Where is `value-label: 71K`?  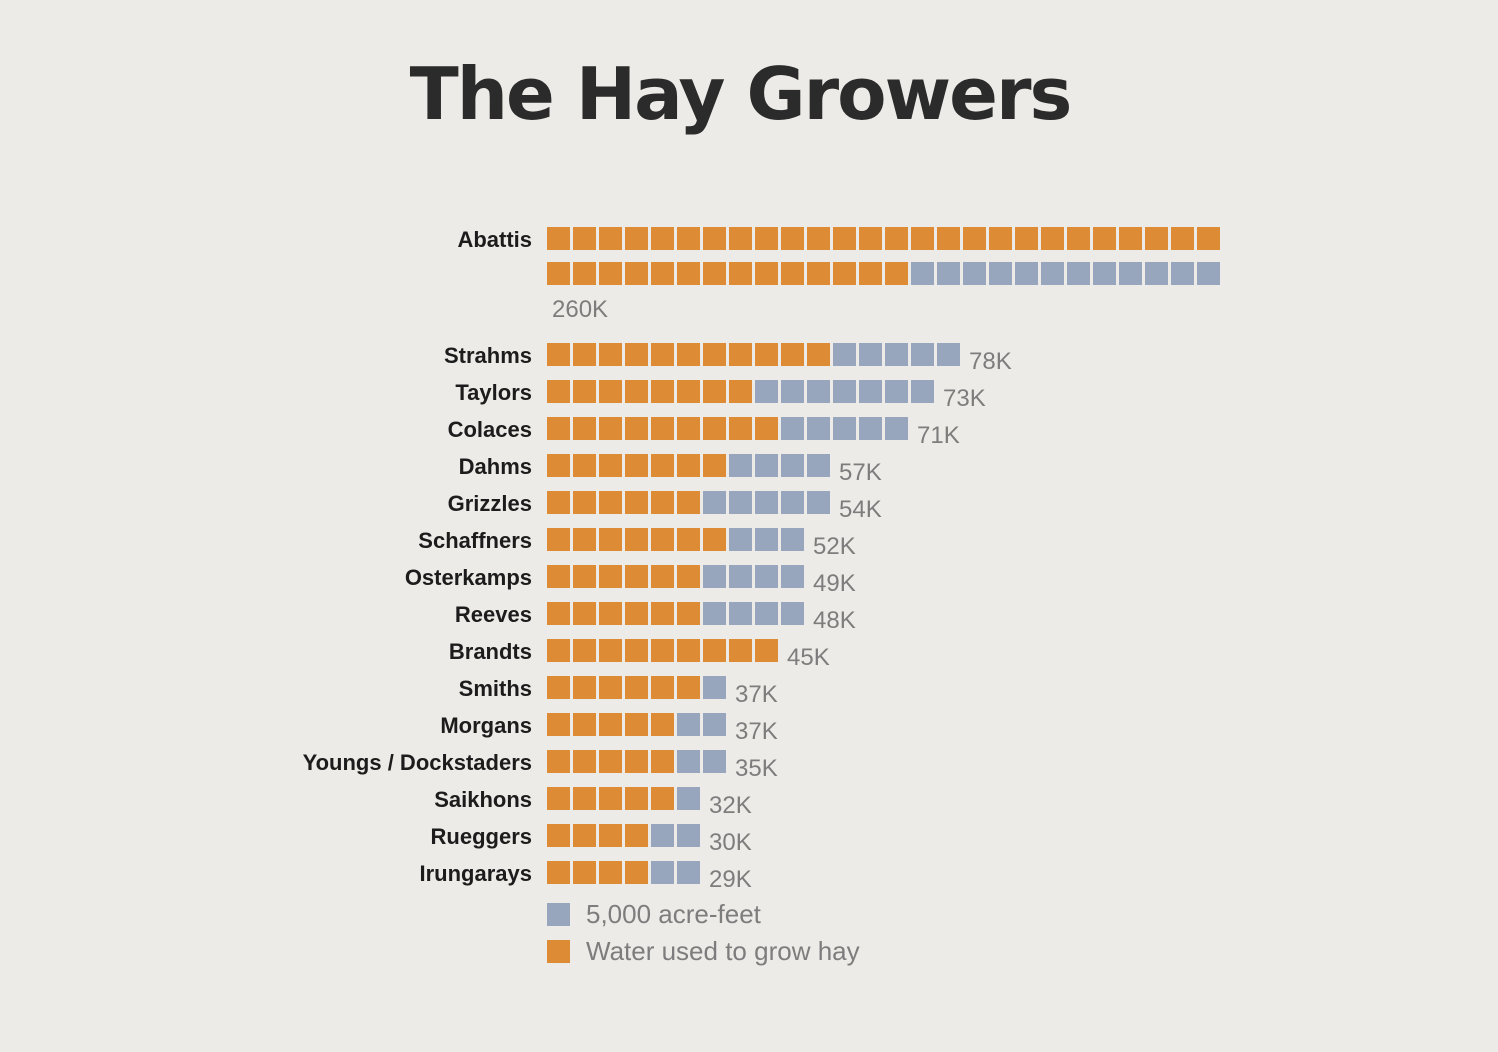
value-label: 71K is located at coordinates (938, 435).